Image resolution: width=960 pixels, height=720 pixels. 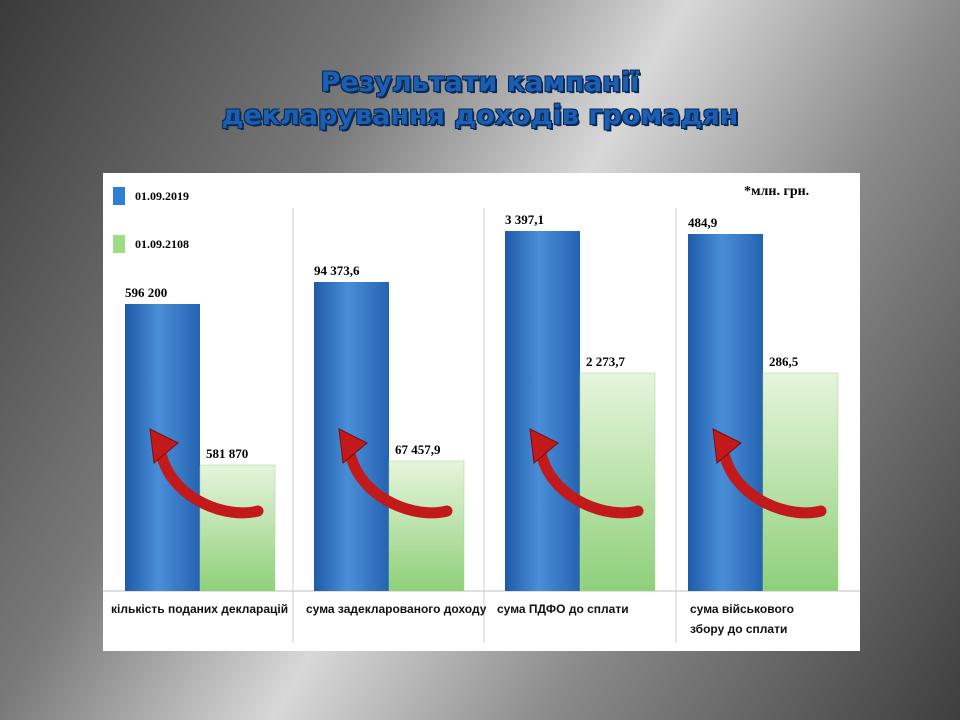 What do you see at coordinates (703, 222) in the screenshot?
I see `value-label-2019: 484,9` at bounding box center [703, 222].